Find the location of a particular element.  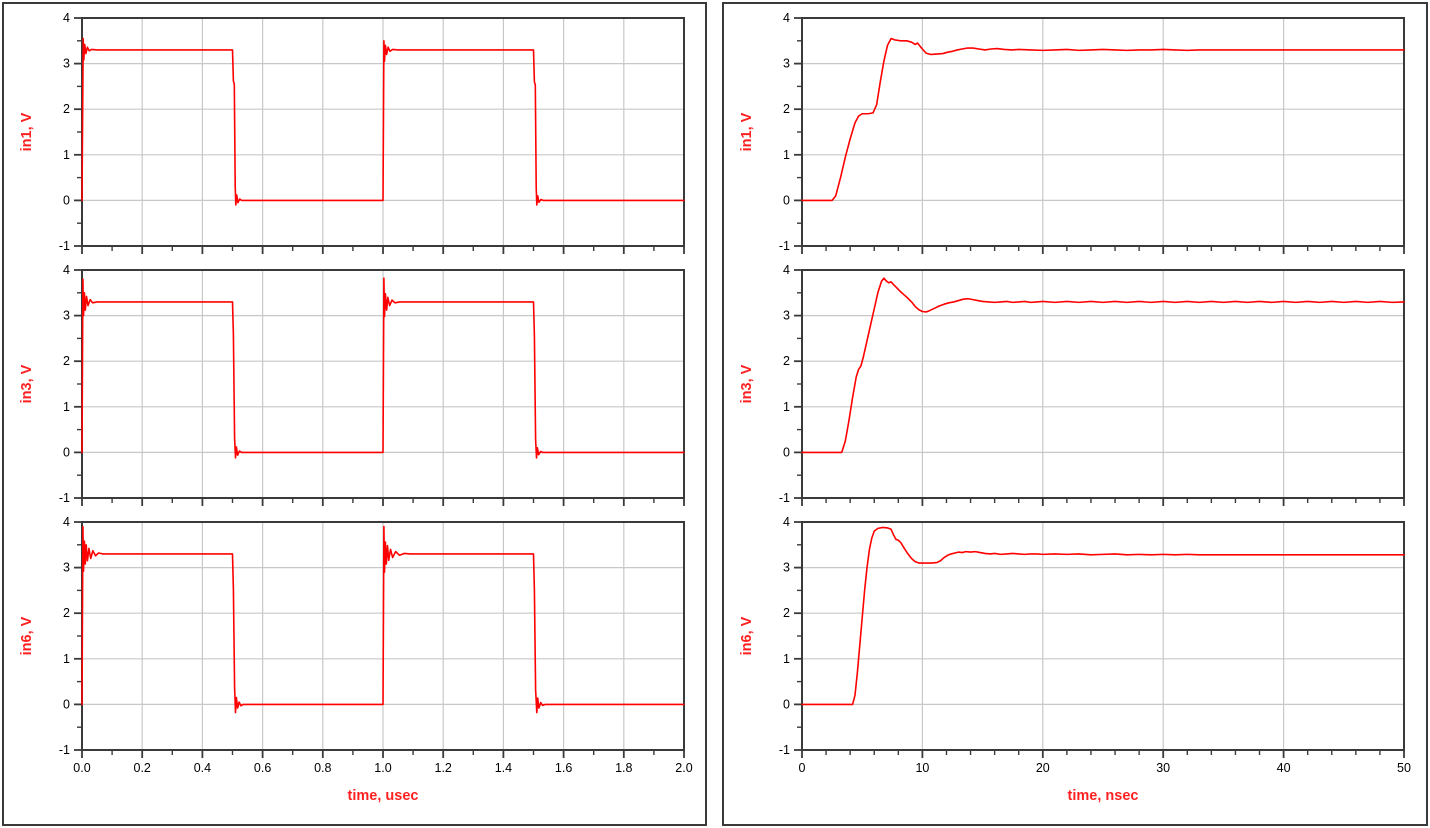

x-tick-label: 1.8 is located at coordinates (623, 768).